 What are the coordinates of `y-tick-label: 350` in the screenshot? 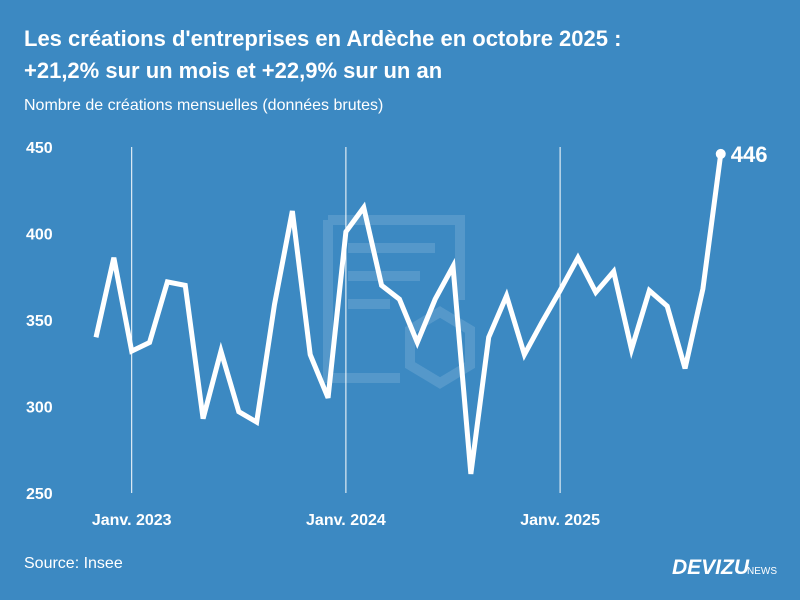 It's located at (39, 321).